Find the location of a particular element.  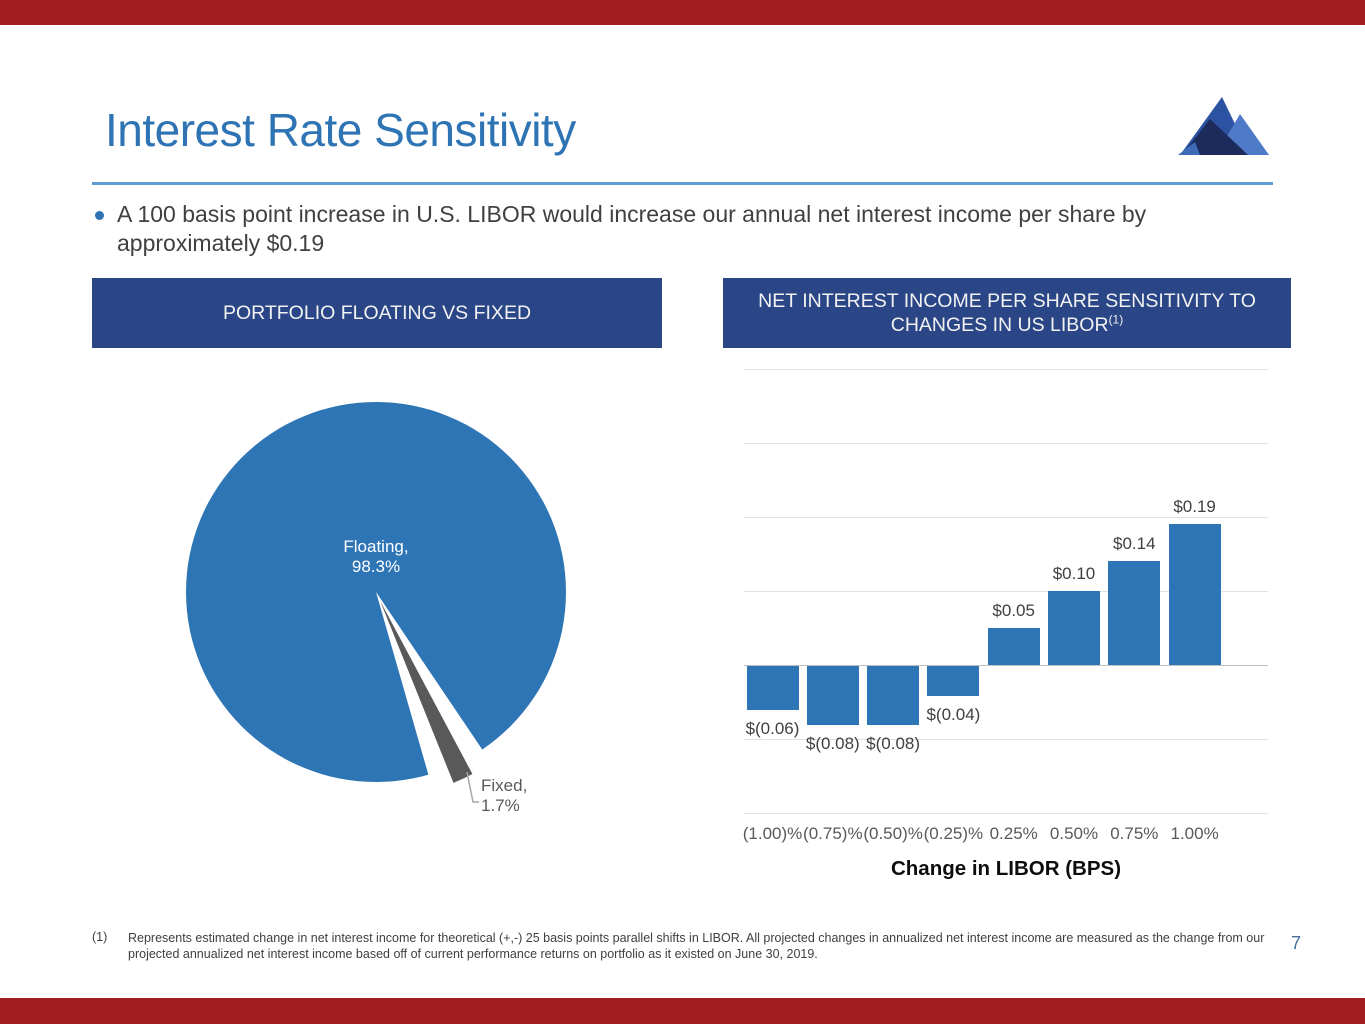

top-red-band is located at coordinates (682, 12).